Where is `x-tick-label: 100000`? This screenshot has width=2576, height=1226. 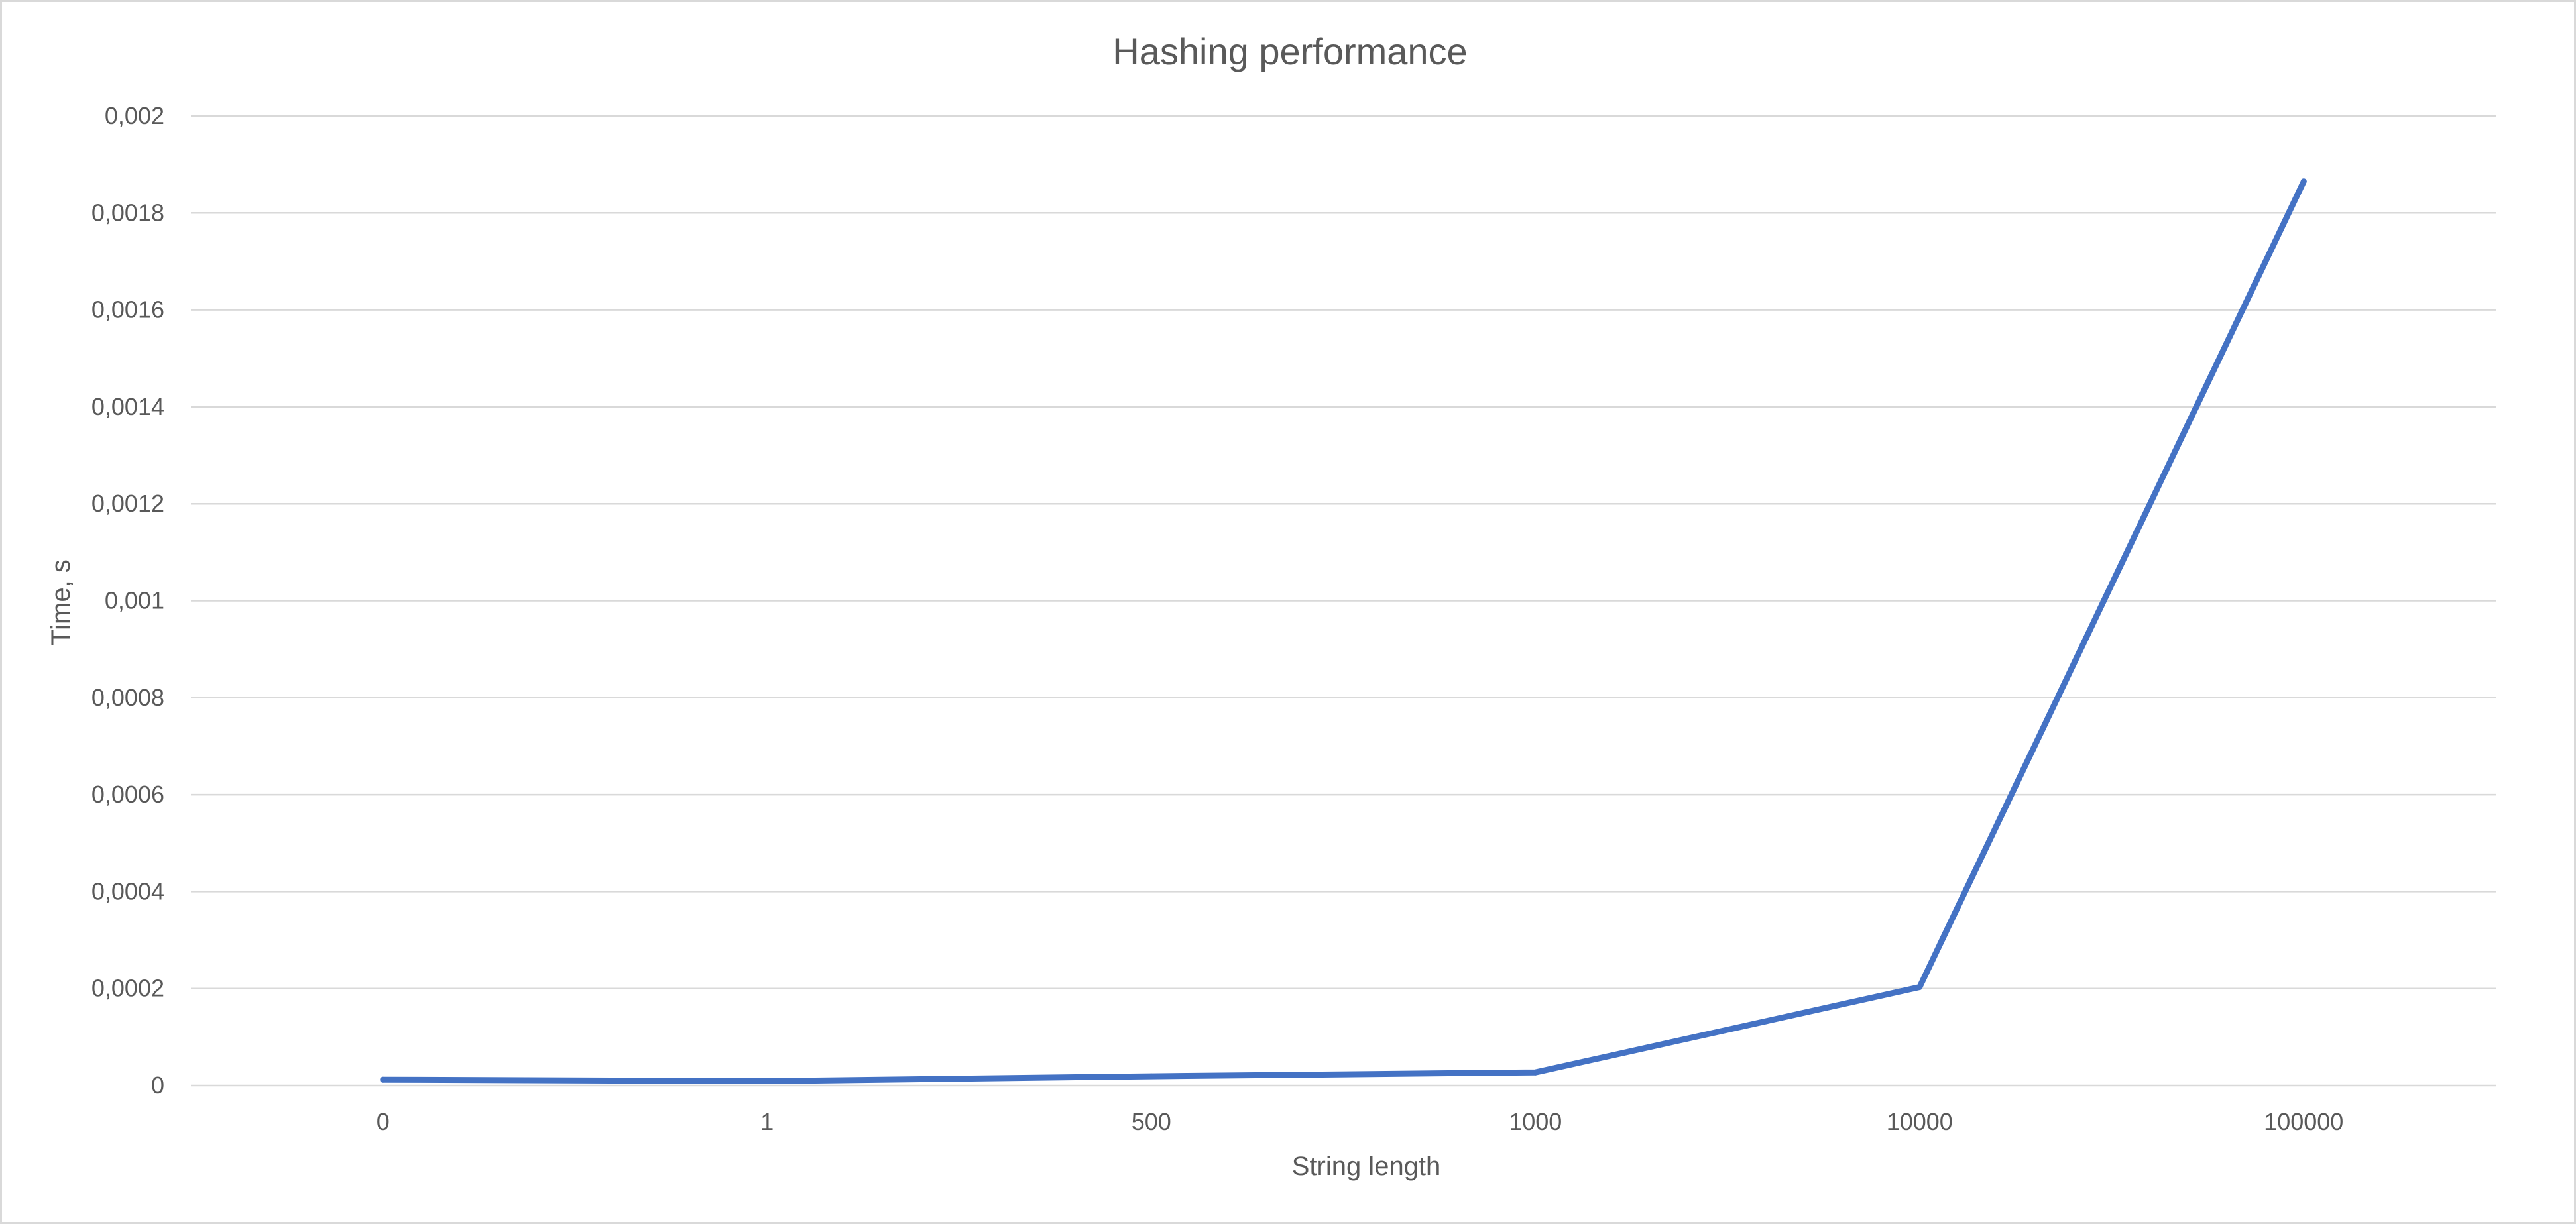 x-tick-label: 100000 is located at coordinates (2304, 1121).